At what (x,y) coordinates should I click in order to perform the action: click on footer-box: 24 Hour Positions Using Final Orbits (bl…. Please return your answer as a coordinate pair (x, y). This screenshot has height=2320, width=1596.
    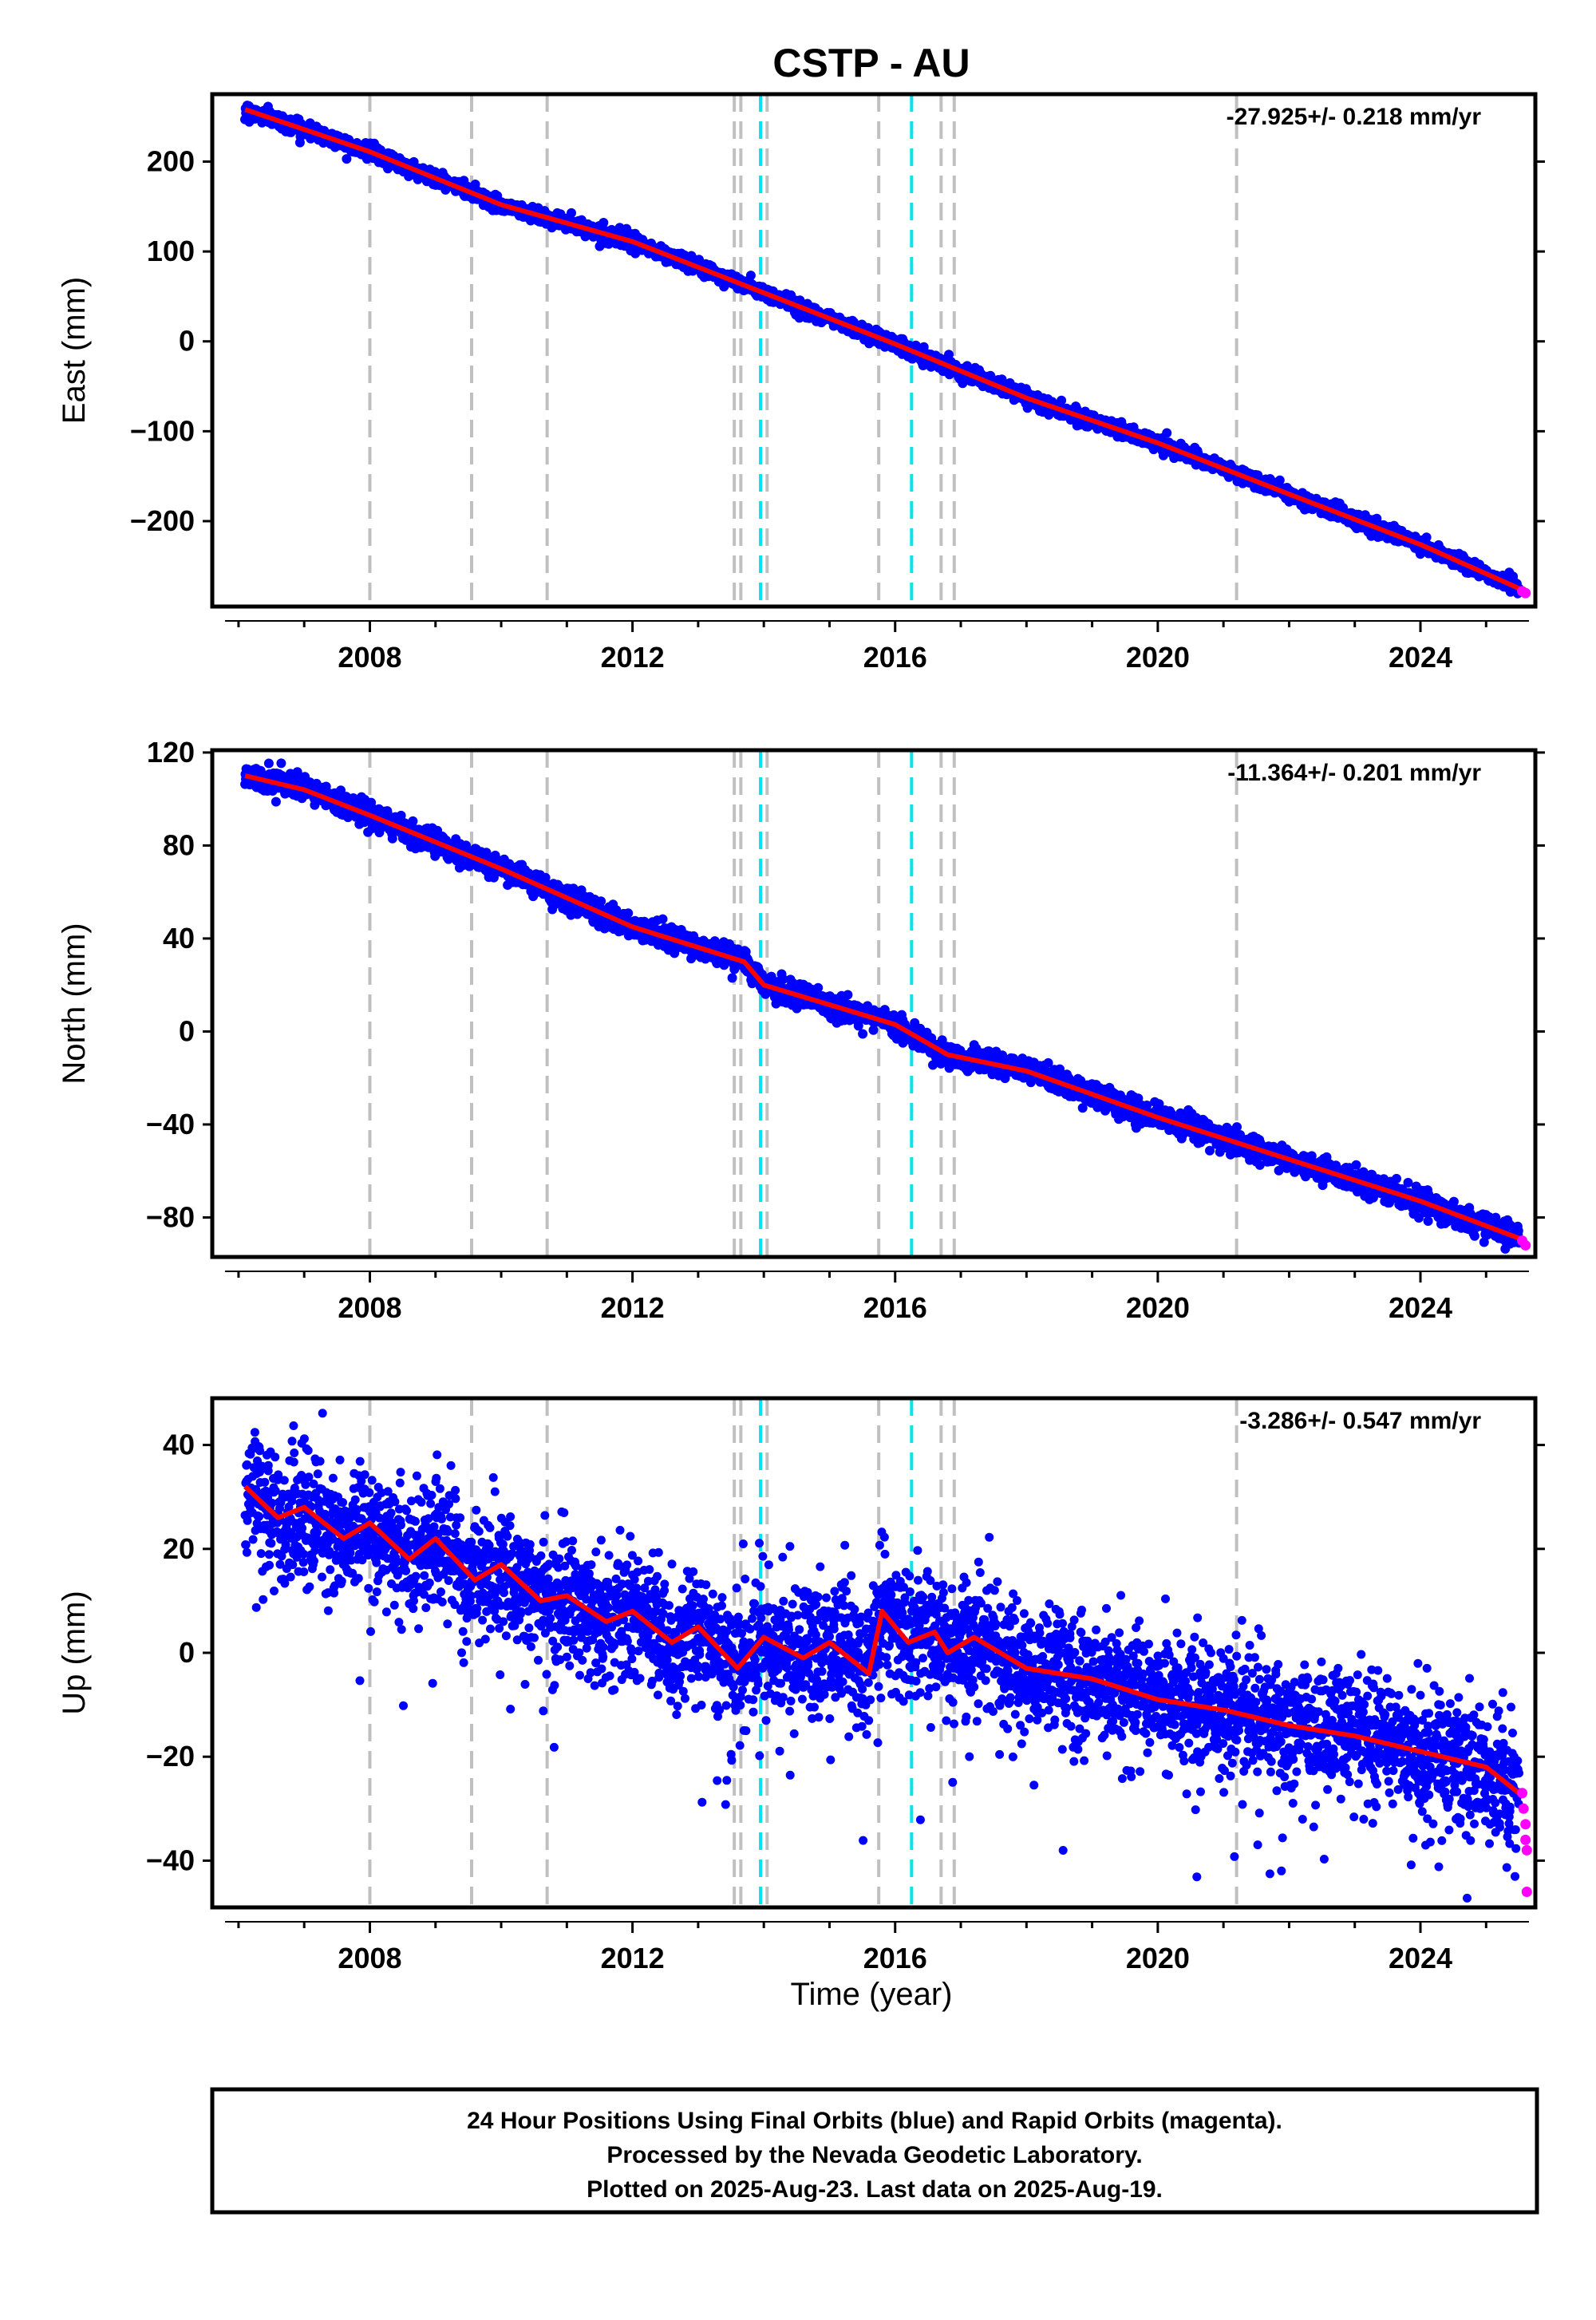
    Looking at the image, I should click on (874, 2151).